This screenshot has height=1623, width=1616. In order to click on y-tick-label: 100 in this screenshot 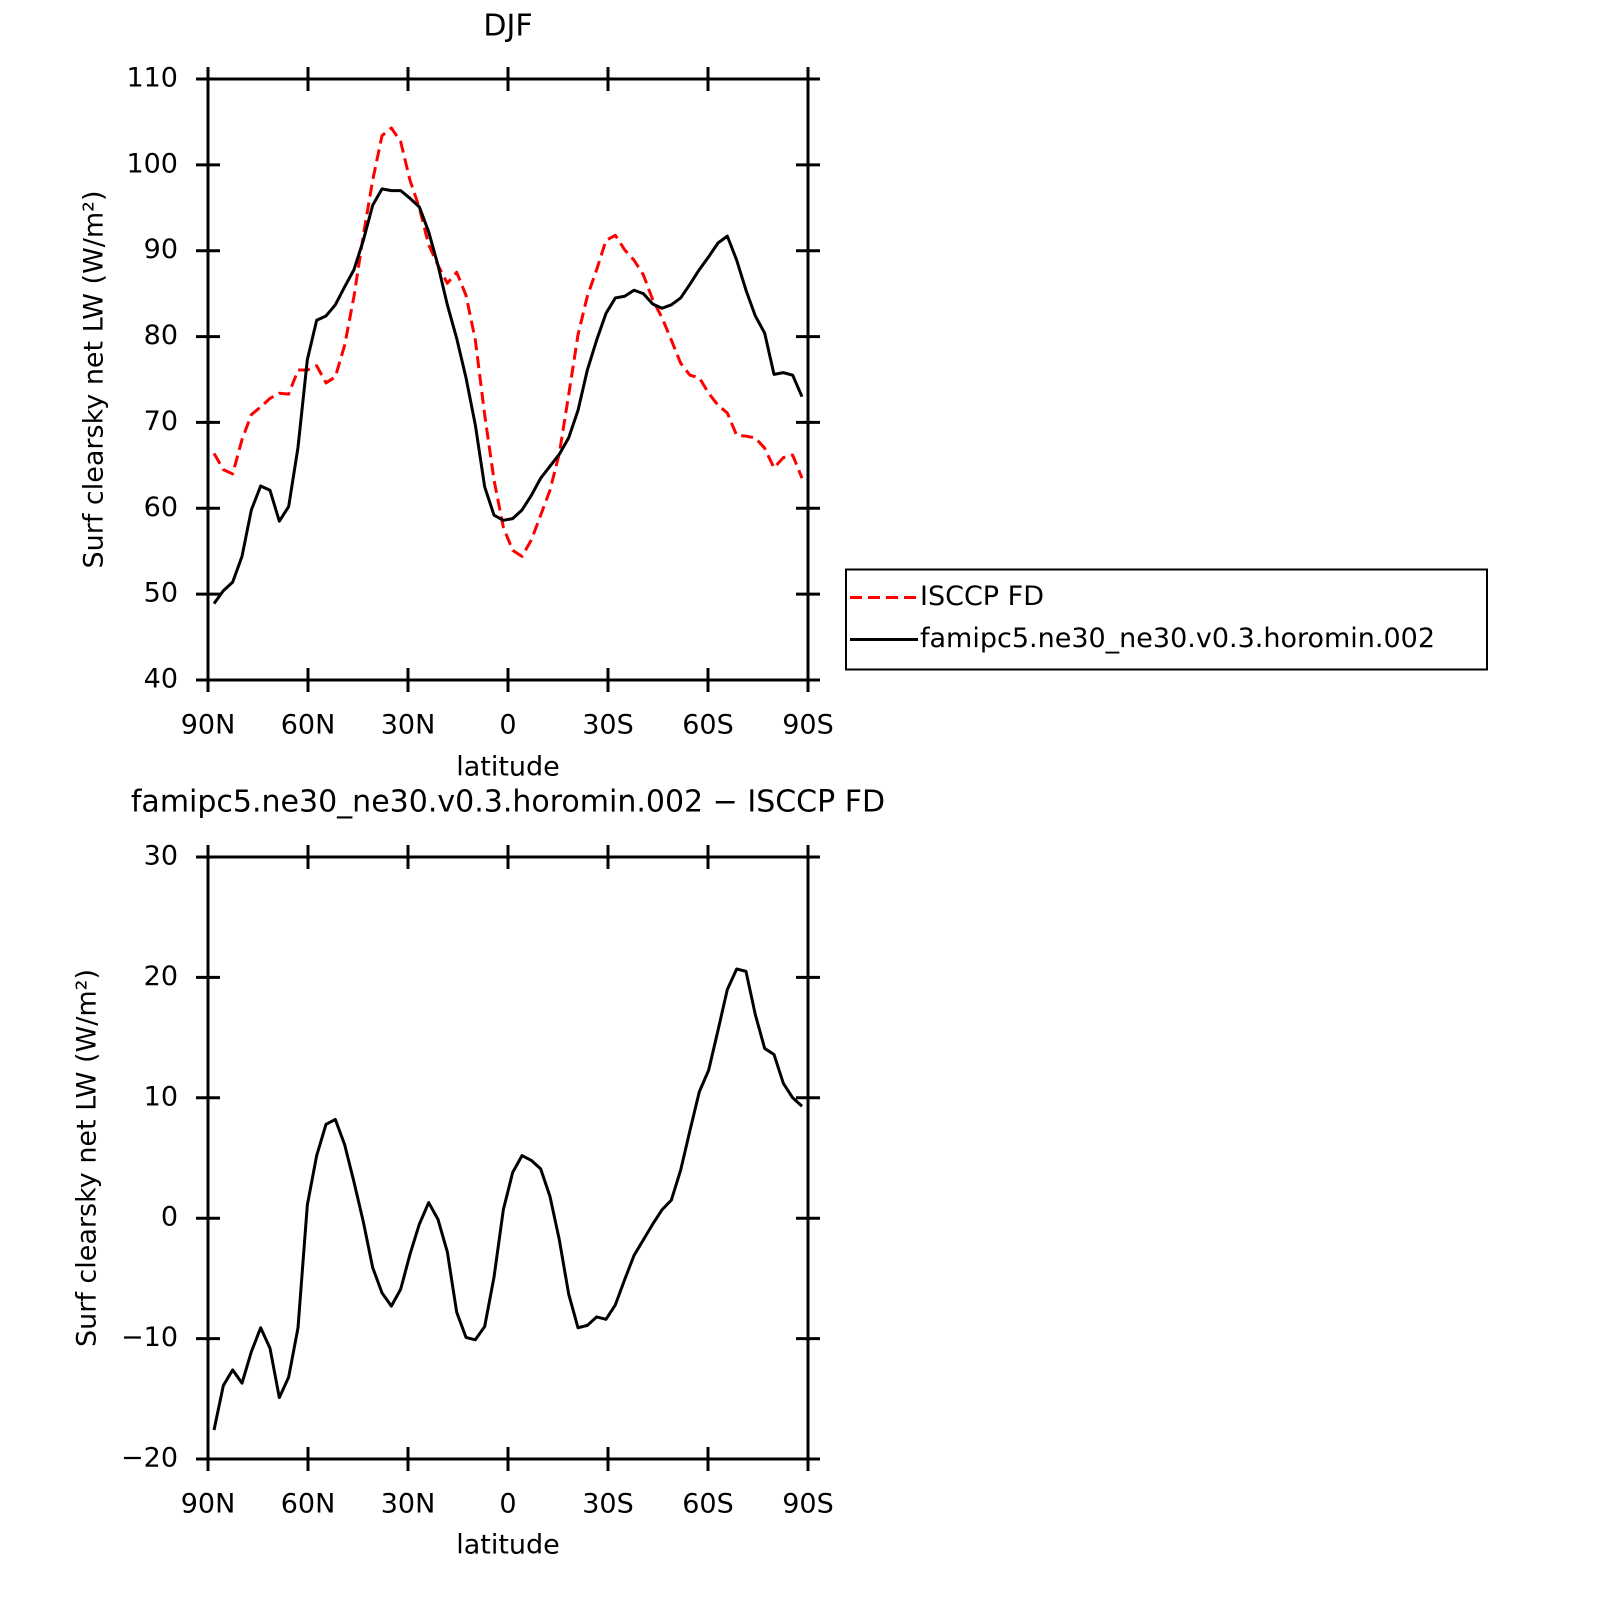, I will do `click(152, 163)`.